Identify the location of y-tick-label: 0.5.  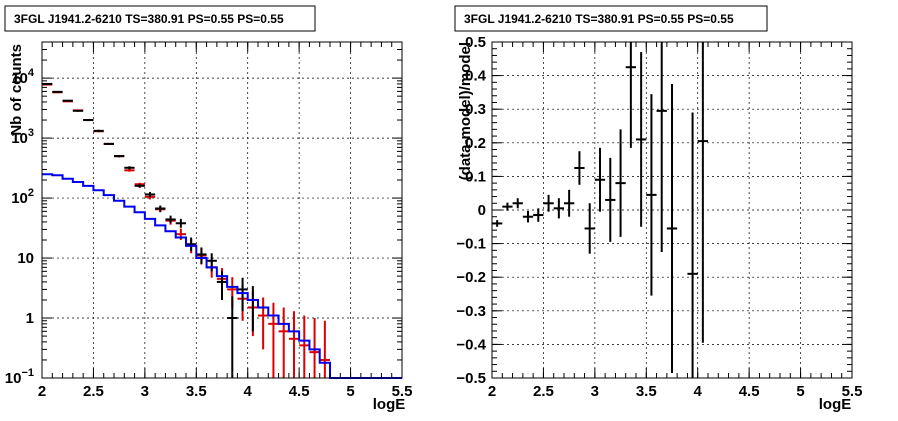
(475, 42).